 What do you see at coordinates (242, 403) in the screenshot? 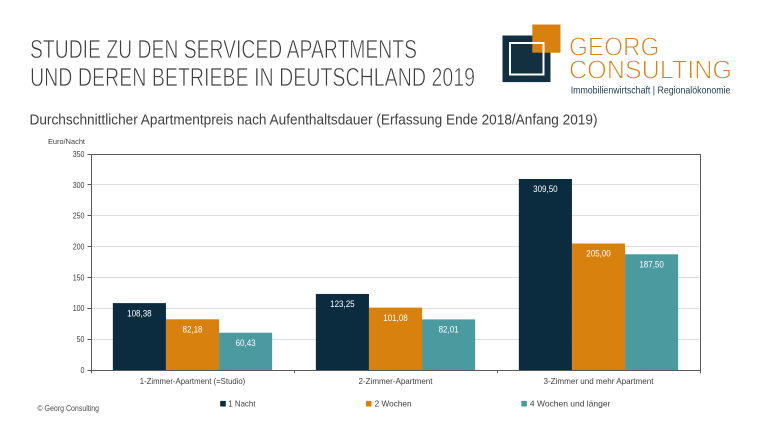
I see `svg-text: 1 Nacht` at bounding box center [242, 403].